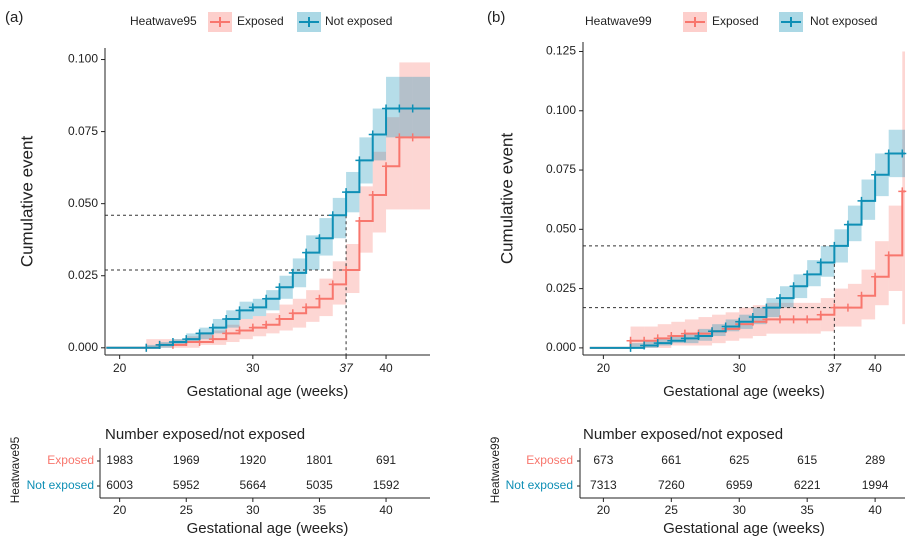 The width and height of the screenshot is (907, 538). I want to click on y-tick-label: 0.100, so click(561, 110).